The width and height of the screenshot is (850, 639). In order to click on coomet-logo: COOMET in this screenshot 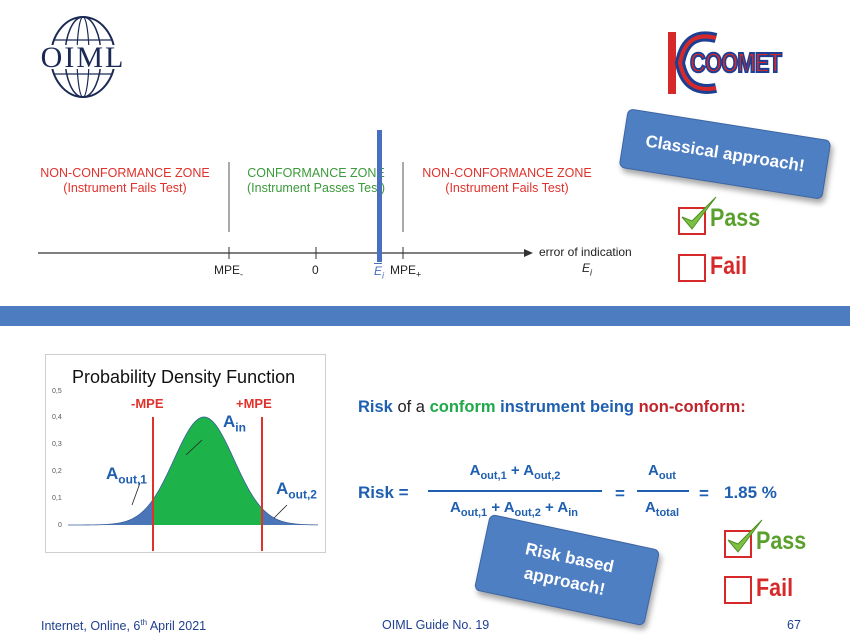, I will do `click(738, 63)`.